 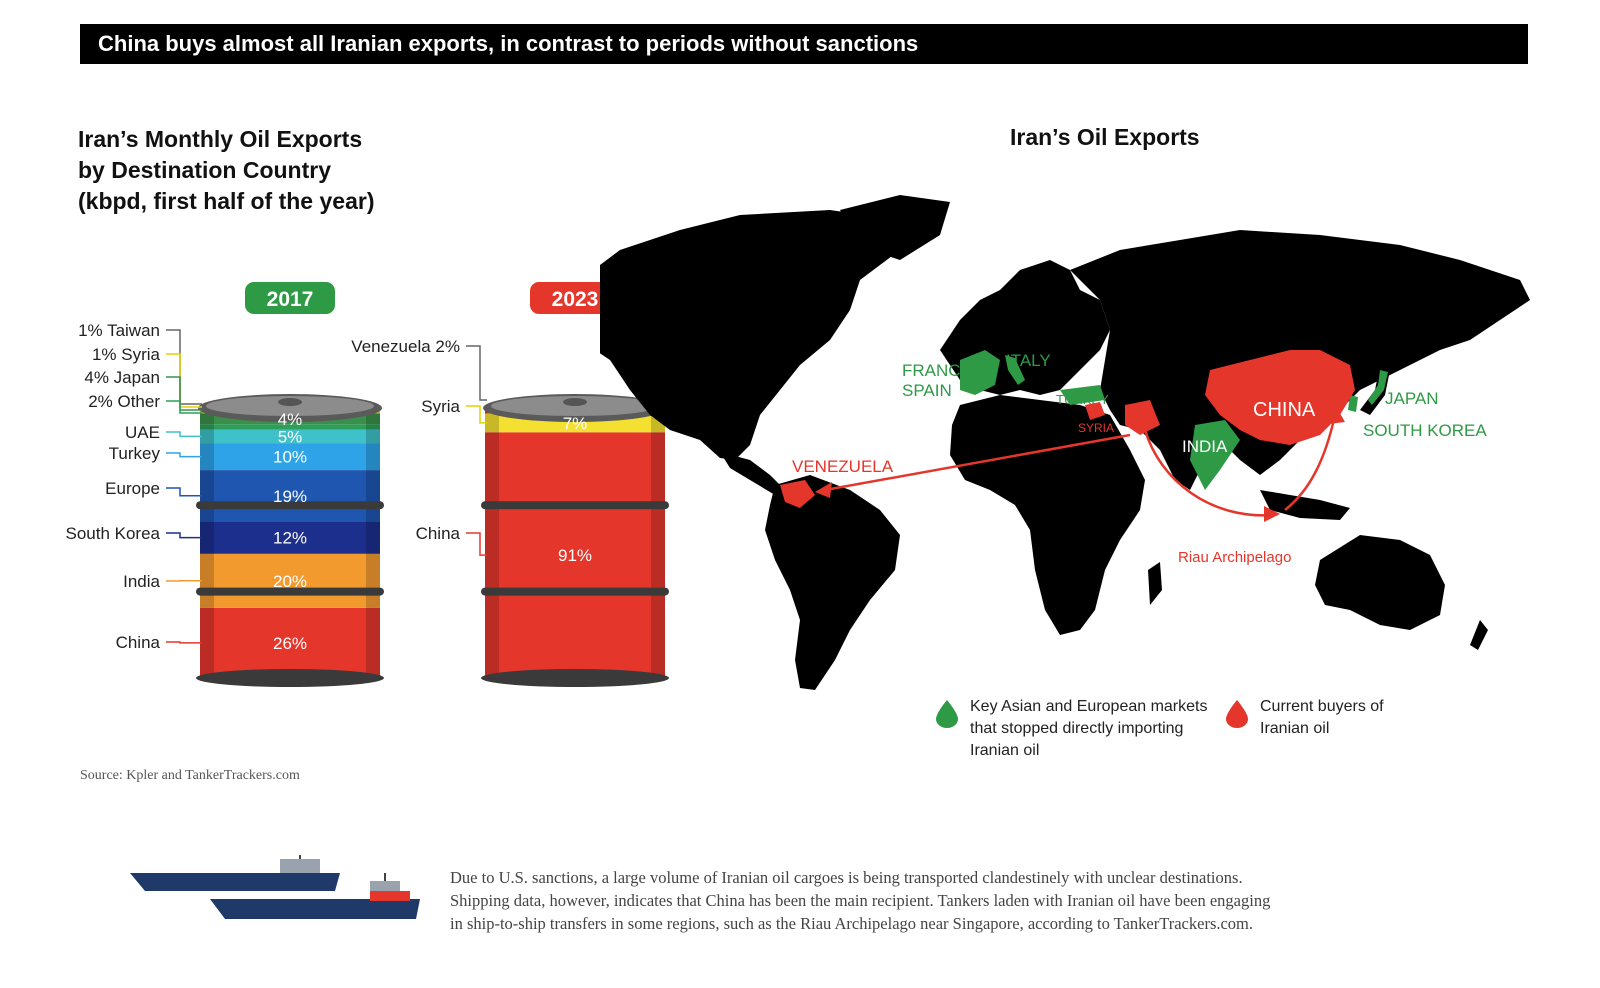 I want to click on syria-region, so click(x=1095, y=411).